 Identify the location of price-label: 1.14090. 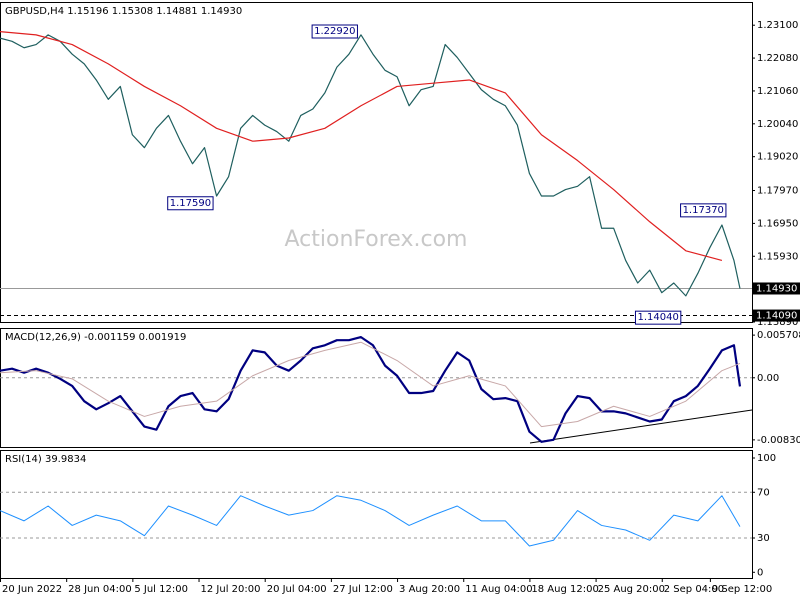
(776, 316).